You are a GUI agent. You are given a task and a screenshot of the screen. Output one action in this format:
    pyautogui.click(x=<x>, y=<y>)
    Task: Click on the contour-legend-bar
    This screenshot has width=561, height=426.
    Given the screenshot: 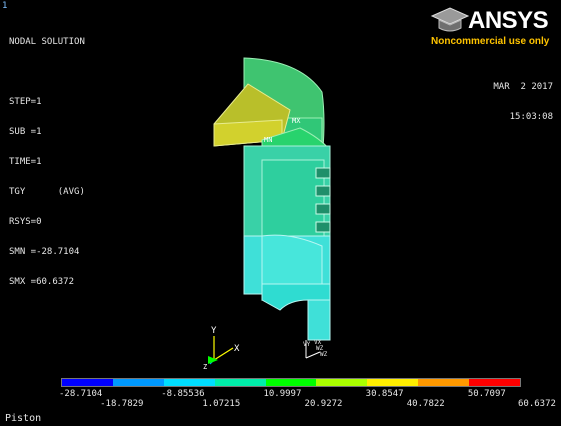 What is the action you would take?
    pyautogui.click(x=291, y=382)
    